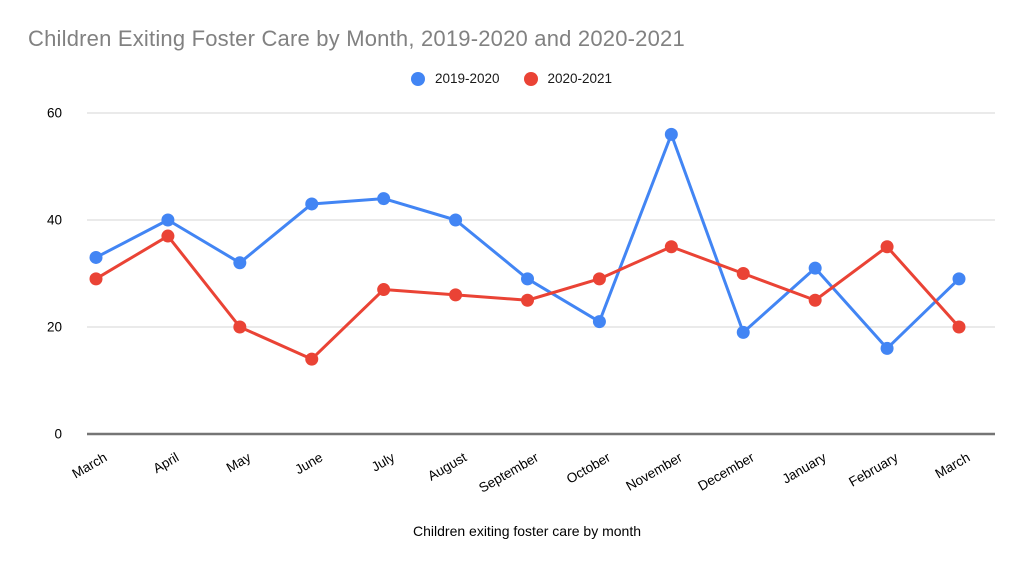 The image size is (1023, 565). Describe the element at coordinates (58, 434) in the screenshot. I see `y-axis-tick-label: 0` at that location.